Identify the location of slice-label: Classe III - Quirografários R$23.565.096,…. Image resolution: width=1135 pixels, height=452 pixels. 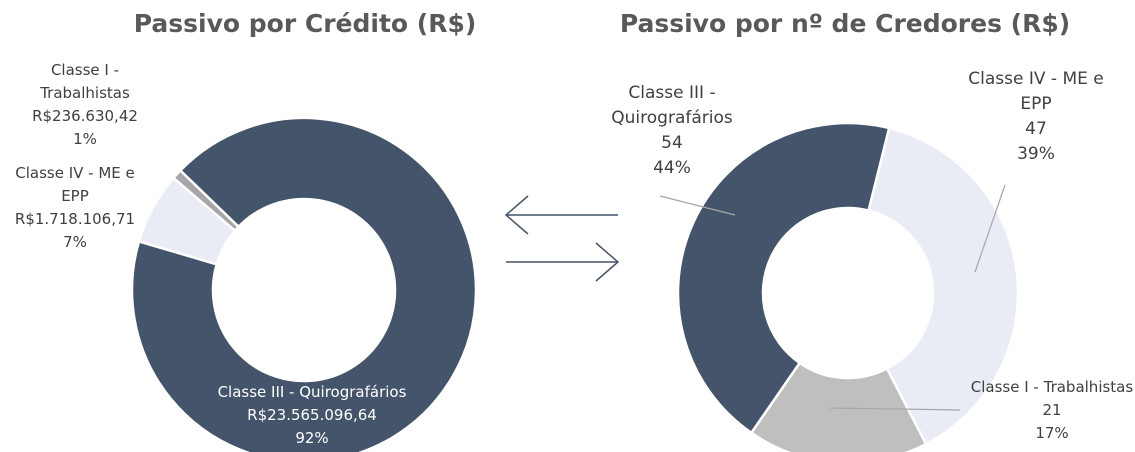
(312, 415).